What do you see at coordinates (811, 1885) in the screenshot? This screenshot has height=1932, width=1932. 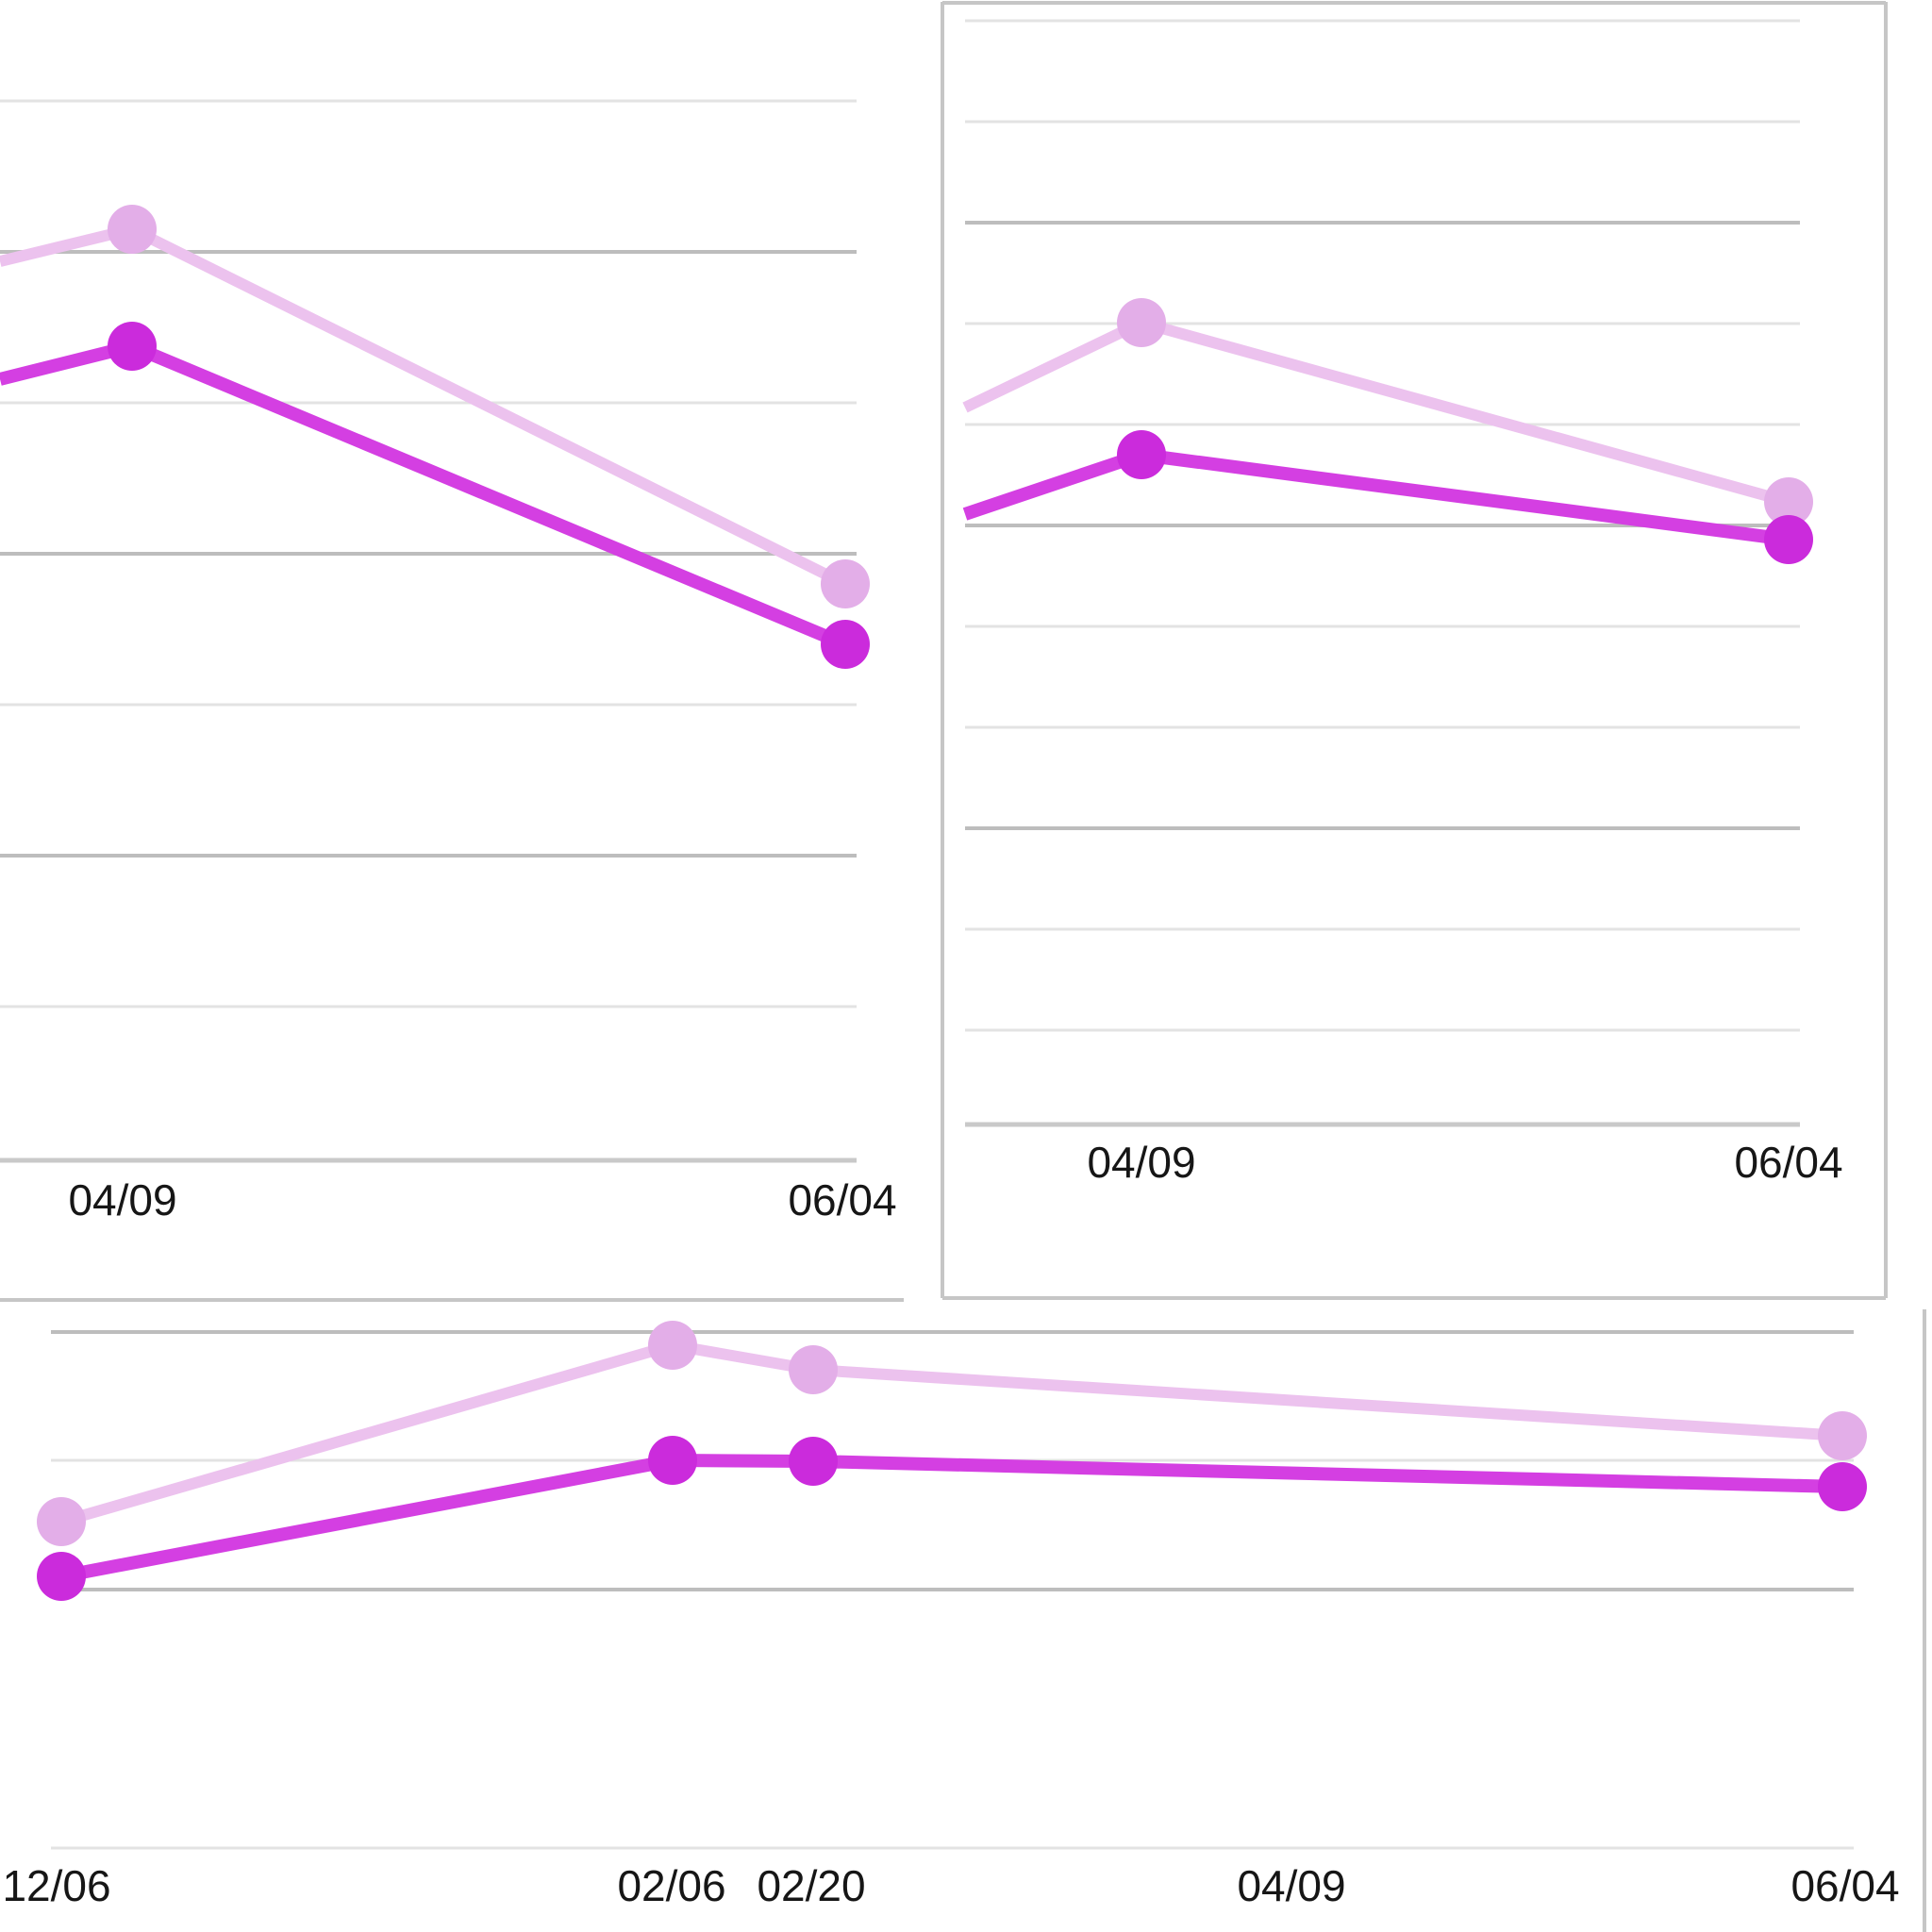 I see `x-axis-tick-label: 02/20` at bounding box center [811, 1885].